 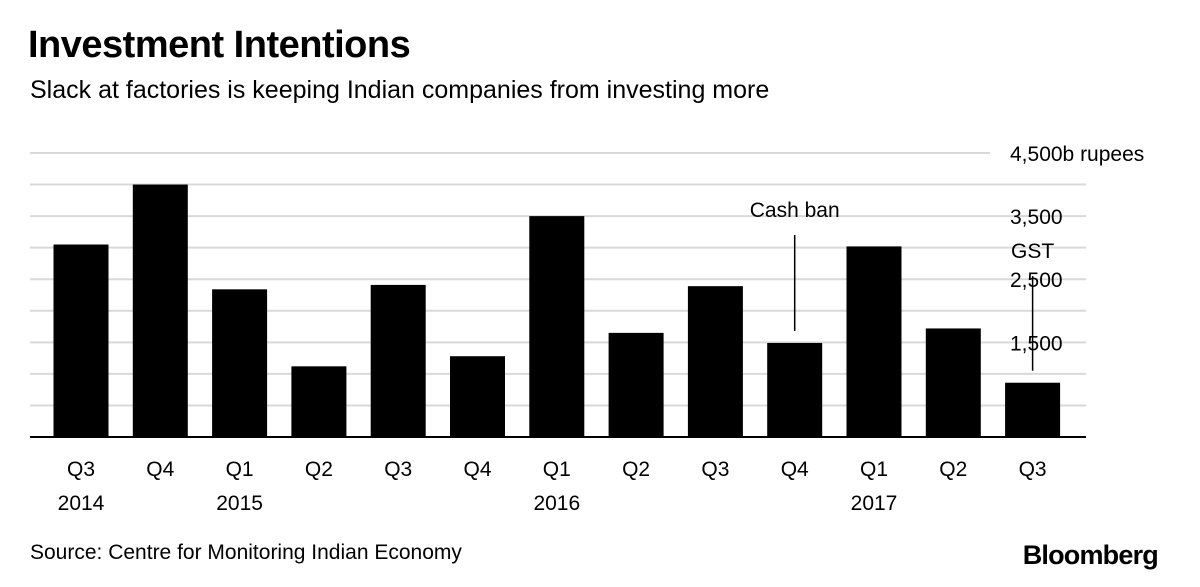 What do you see at coordinates (1036, 343) in the screenshot?
I see `y-tick-label: 1,500` at bounding box center [1036, 343].